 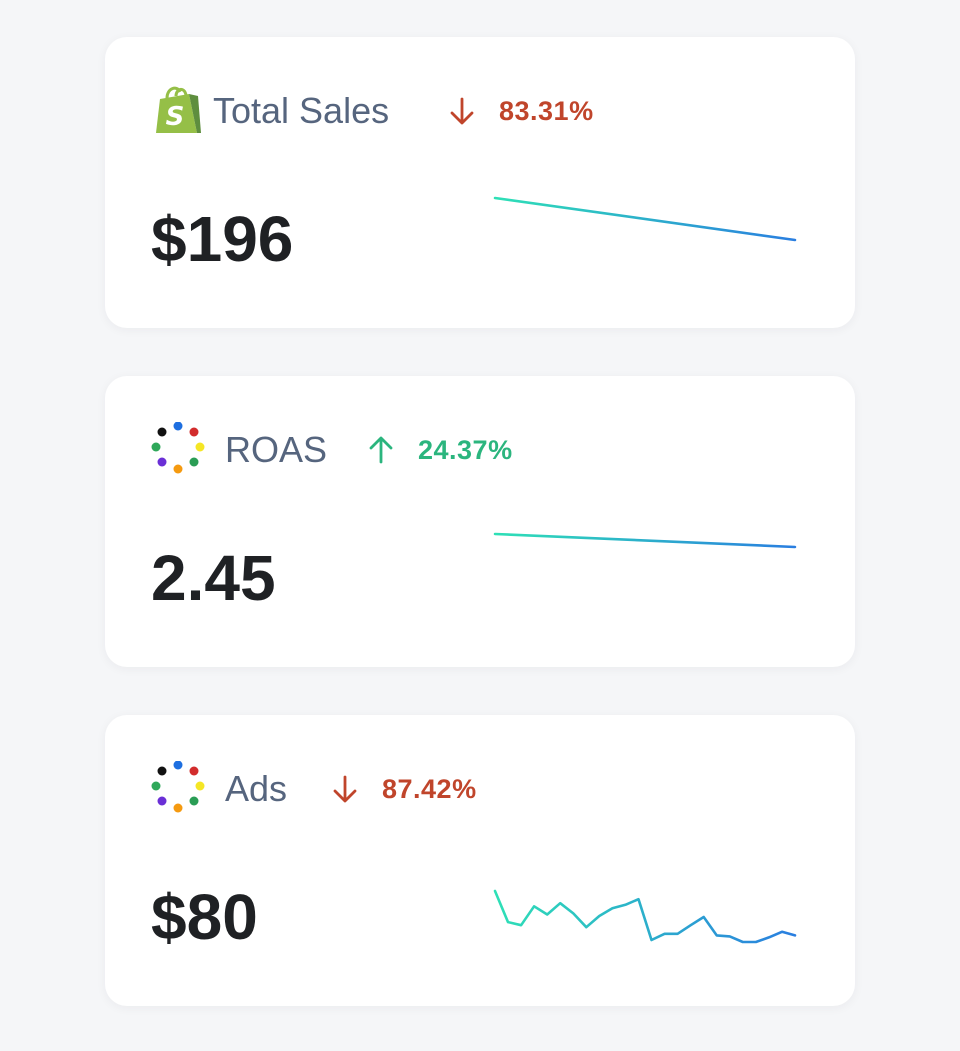 I want to click on change-percentage: 87.42%, so click(x=429, y=789).